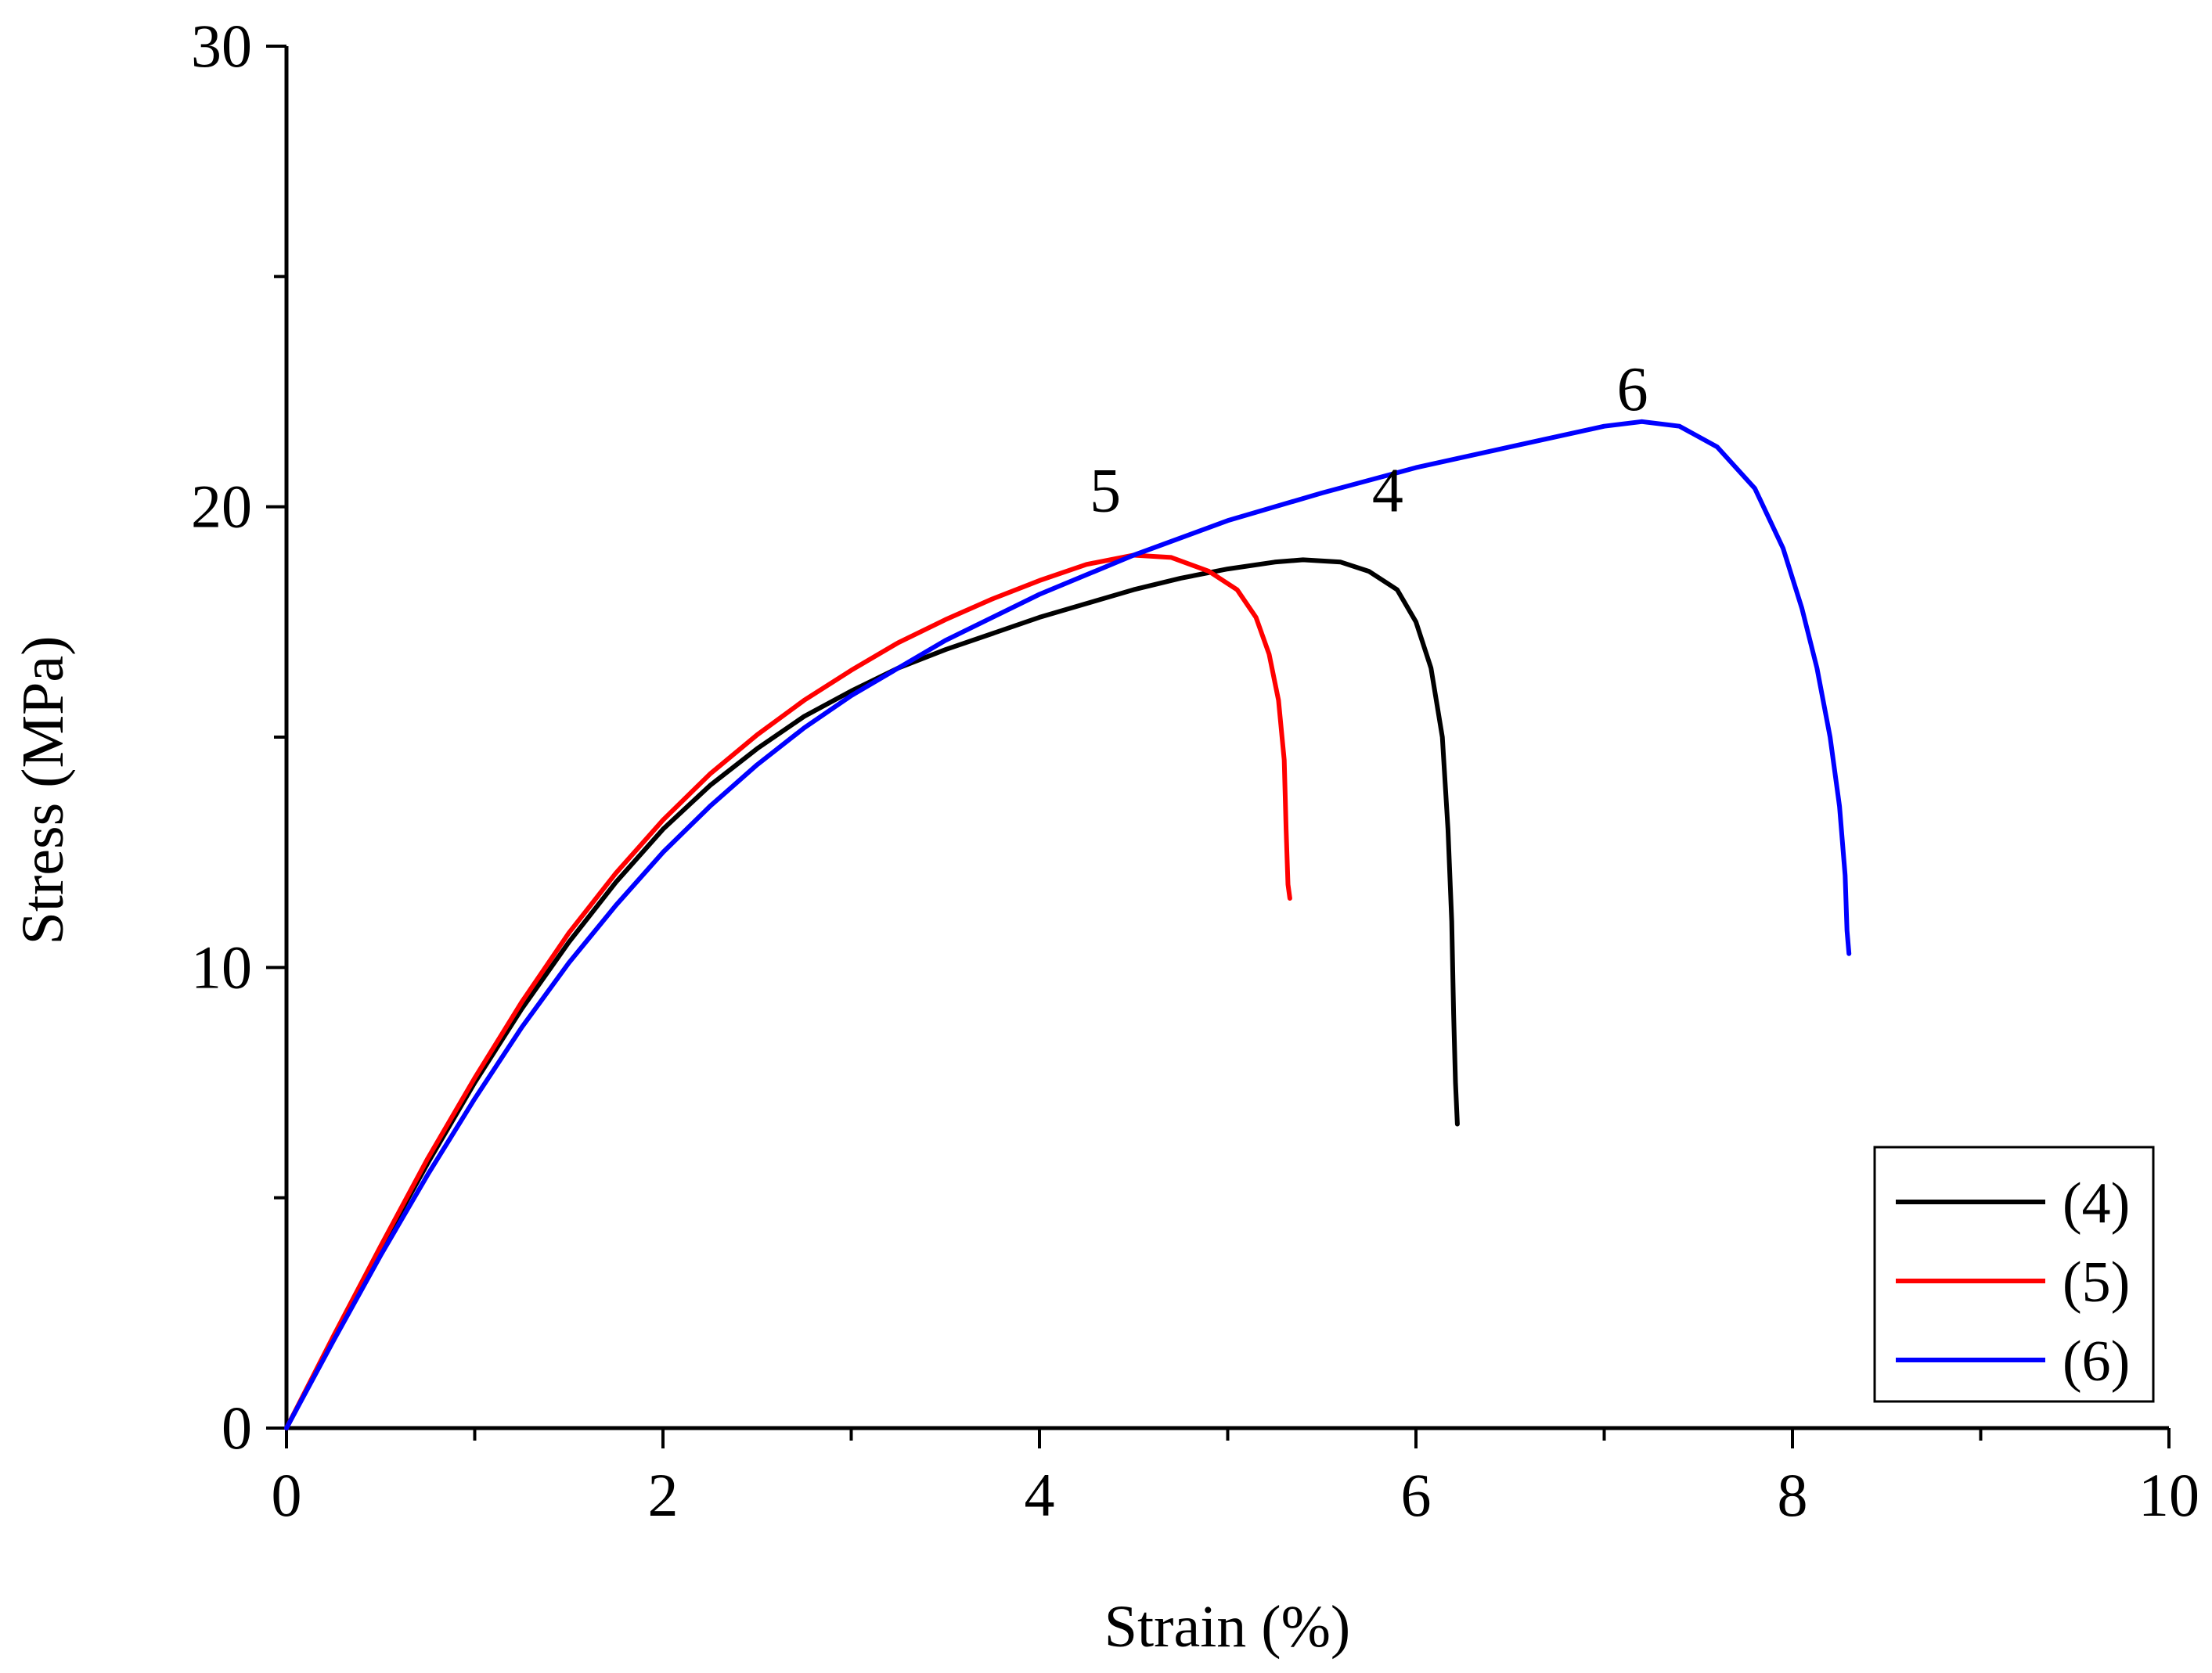  Describe the element at coordinates (2096, 1361) in the screenshot. I see `legend-label-6: (6)` at that location.